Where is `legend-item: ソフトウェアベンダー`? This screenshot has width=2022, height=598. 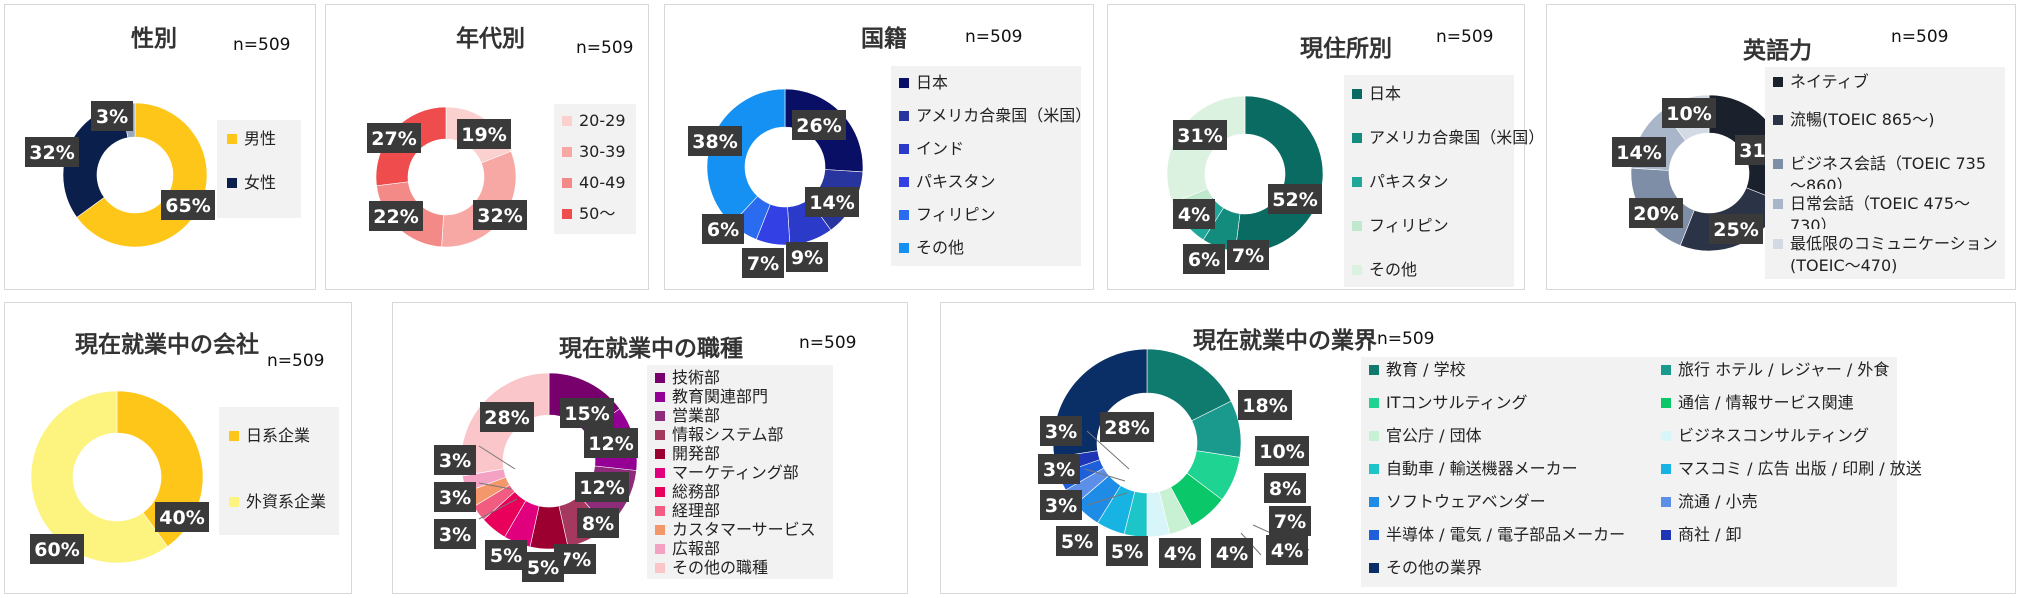
legend-item: ソフトウェアベンダー is located at coordinates (1457, 502).